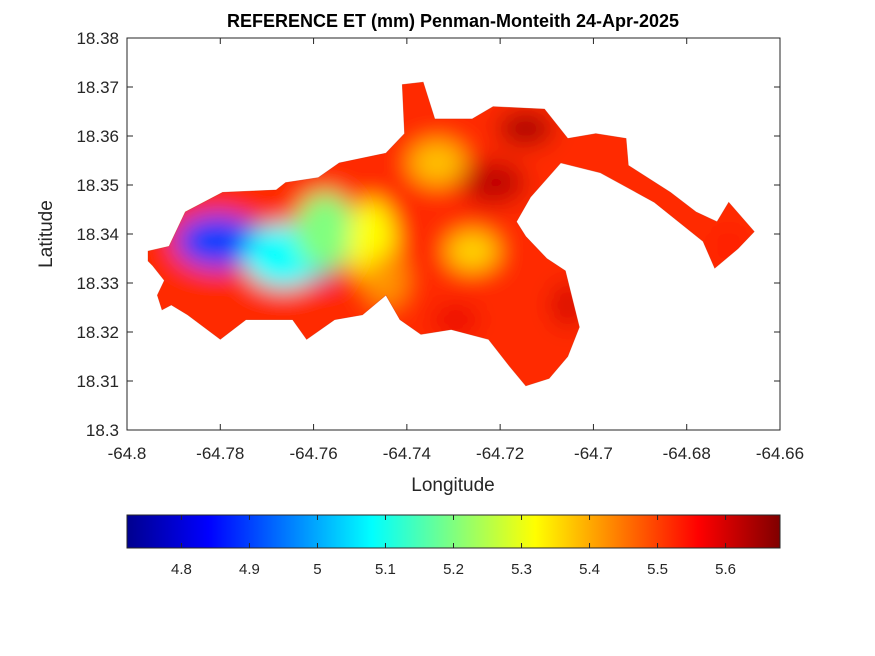  I want to click on colorbar-ticks: 4.8 4.9 5 5.1 5.2 5.3 5.4 5.5 5.6, so click(453, 546).